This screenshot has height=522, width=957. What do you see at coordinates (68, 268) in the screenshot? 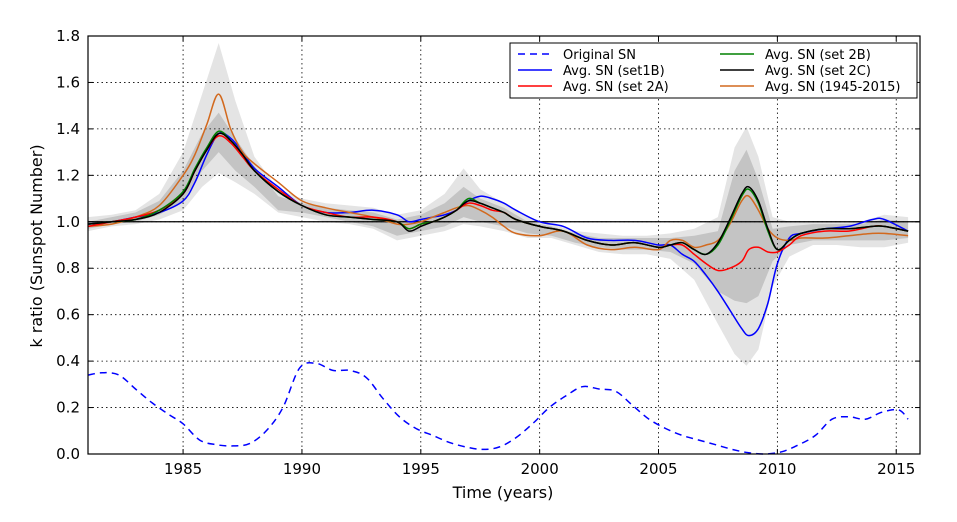
I see `y-tick-label: 0.8` at bounding box center [68, 268].